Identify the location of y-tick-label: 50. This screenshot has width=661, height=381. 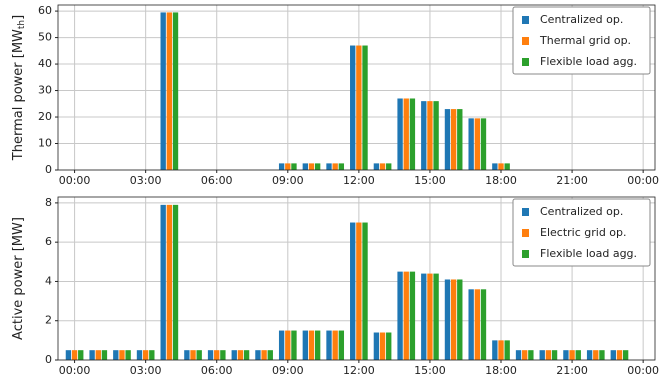
(45, 37).